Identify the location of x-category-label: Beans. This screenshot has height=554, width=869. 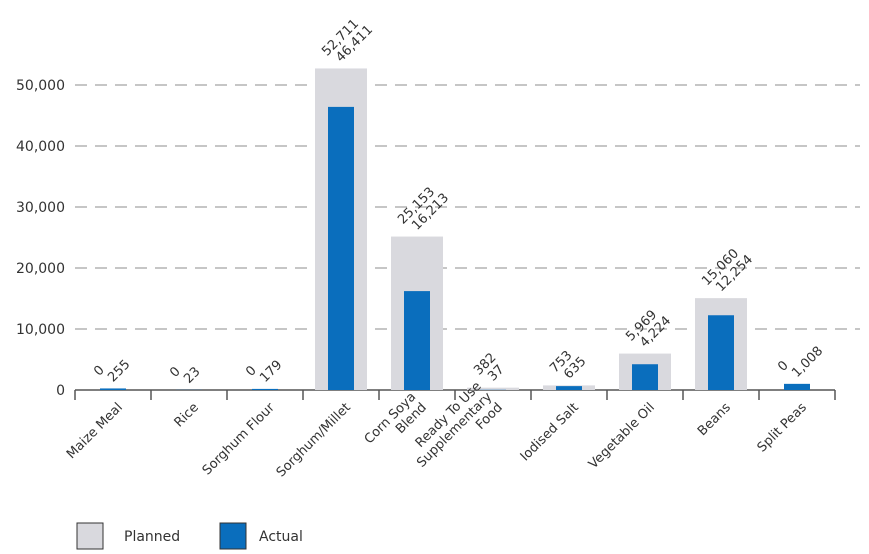
(714, 419).